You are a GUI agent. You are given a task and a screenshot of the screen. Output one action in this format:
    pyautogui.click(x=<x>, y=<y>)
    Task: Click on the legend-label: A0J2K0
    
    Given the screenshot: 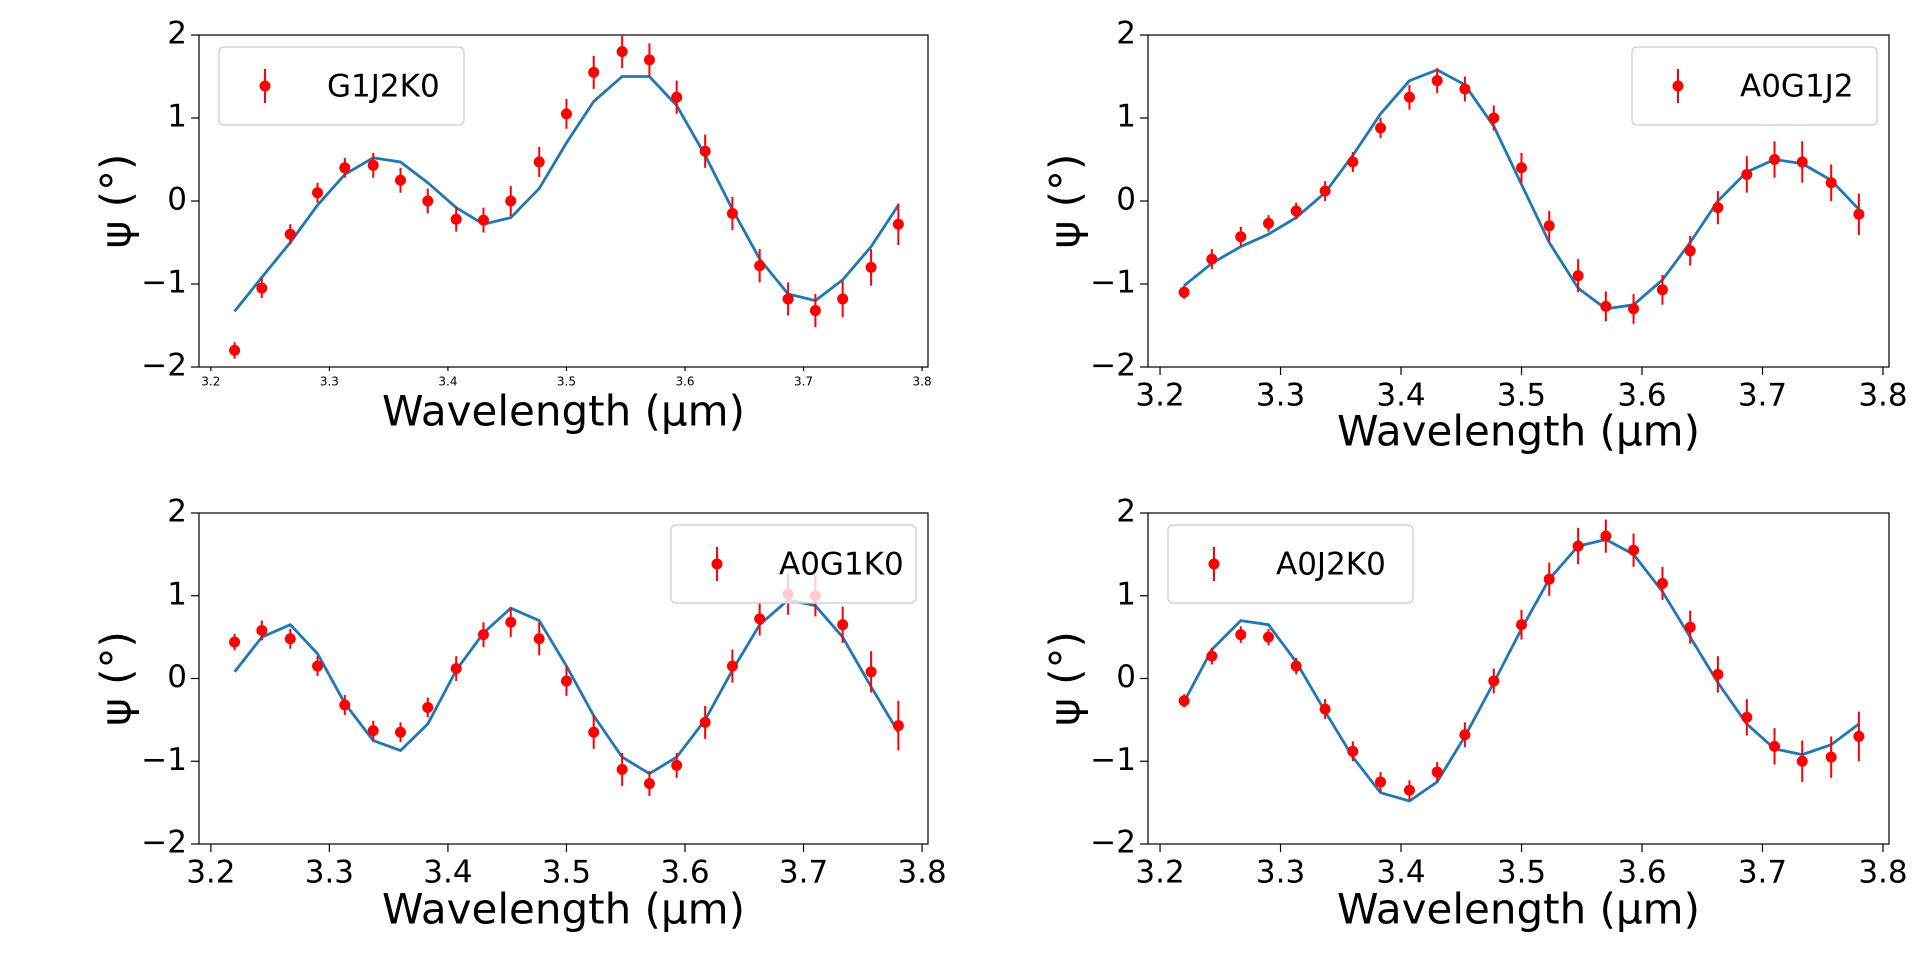 What is the action you would take?
    pyautogui.click(x=1331, y=565)
    